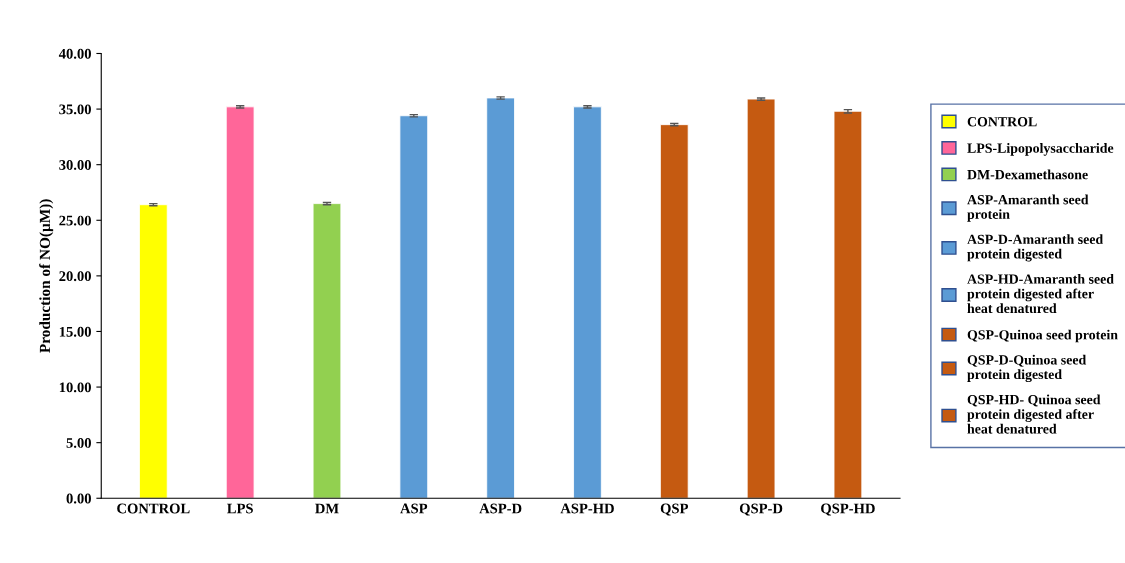  What do you see at coordinates (500, 508) in the screenshot?
I see `x-tick-label: ASP-D` at bounding box center [500, 508].